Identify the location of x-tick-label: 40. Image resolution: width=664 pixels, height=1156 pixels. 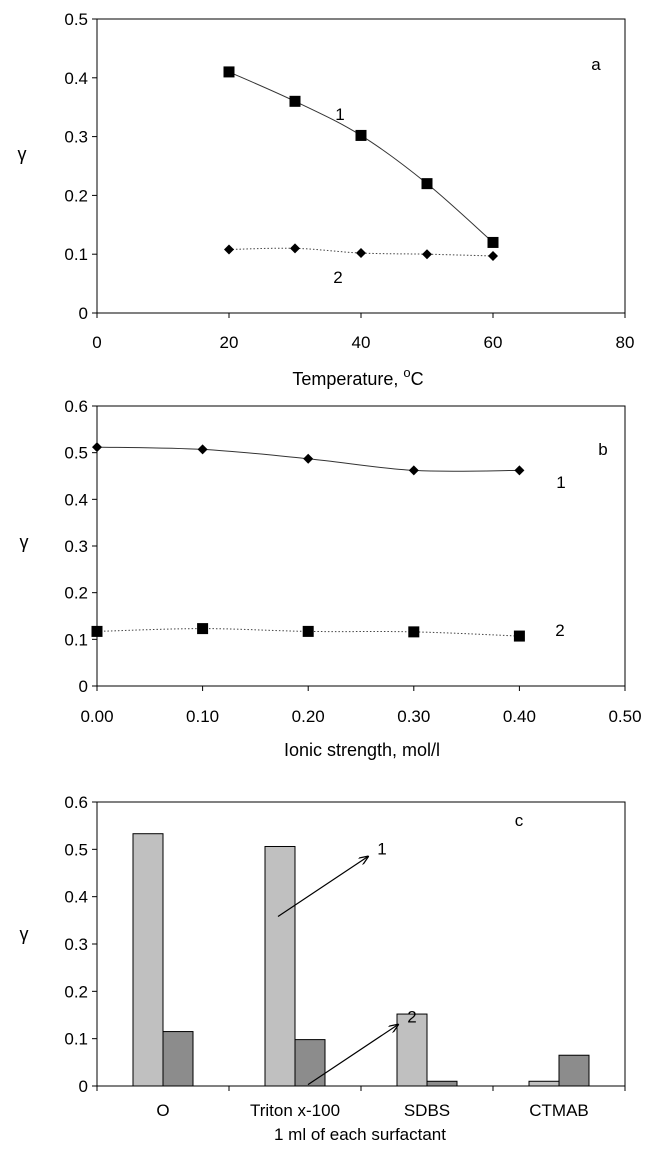
(361, 342).